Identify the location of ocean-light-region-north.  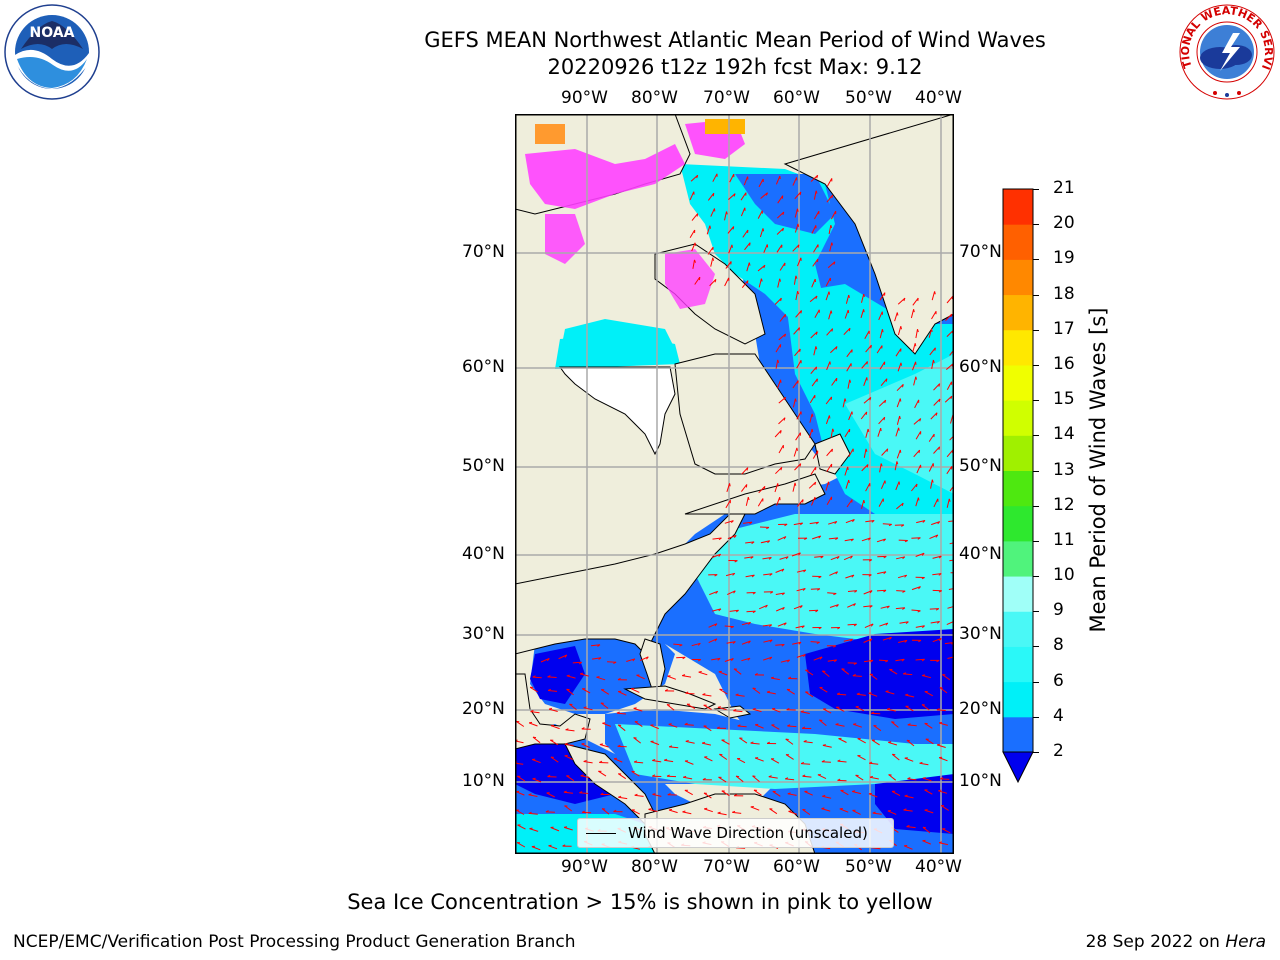
(899, 424).